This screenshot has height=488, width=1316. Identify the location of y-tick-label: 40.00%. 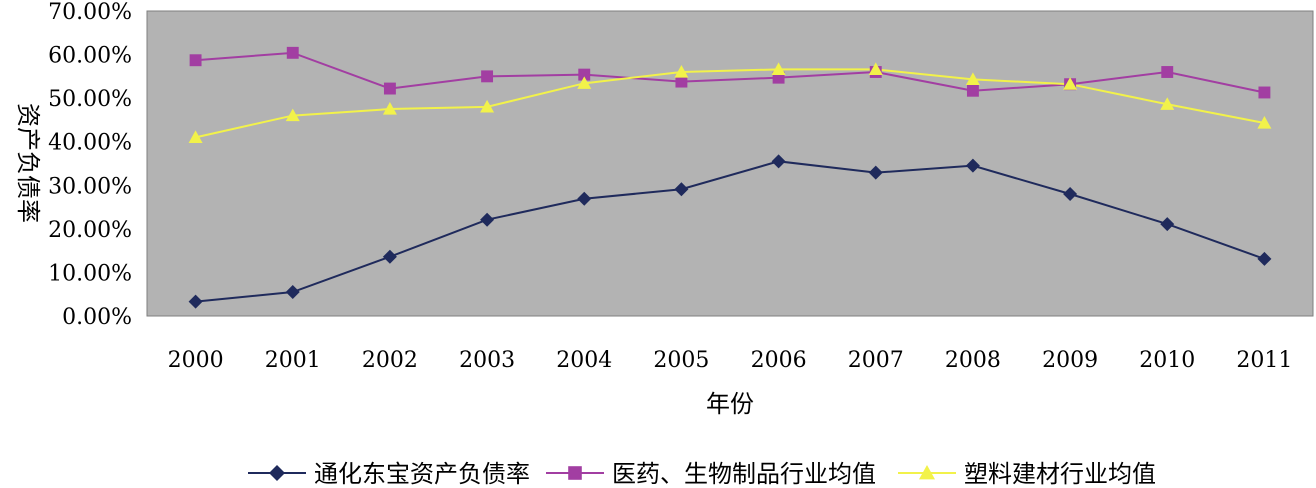
(90, 143).